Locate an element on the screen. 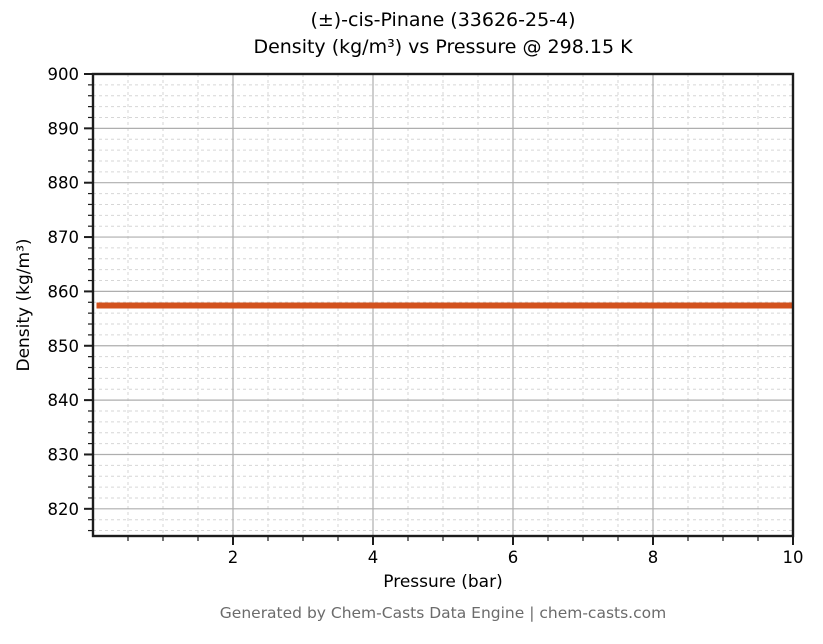 The width and height of the screenshot is (823, 644). x-tick-label: 8 is located at coordinates (653, 557).